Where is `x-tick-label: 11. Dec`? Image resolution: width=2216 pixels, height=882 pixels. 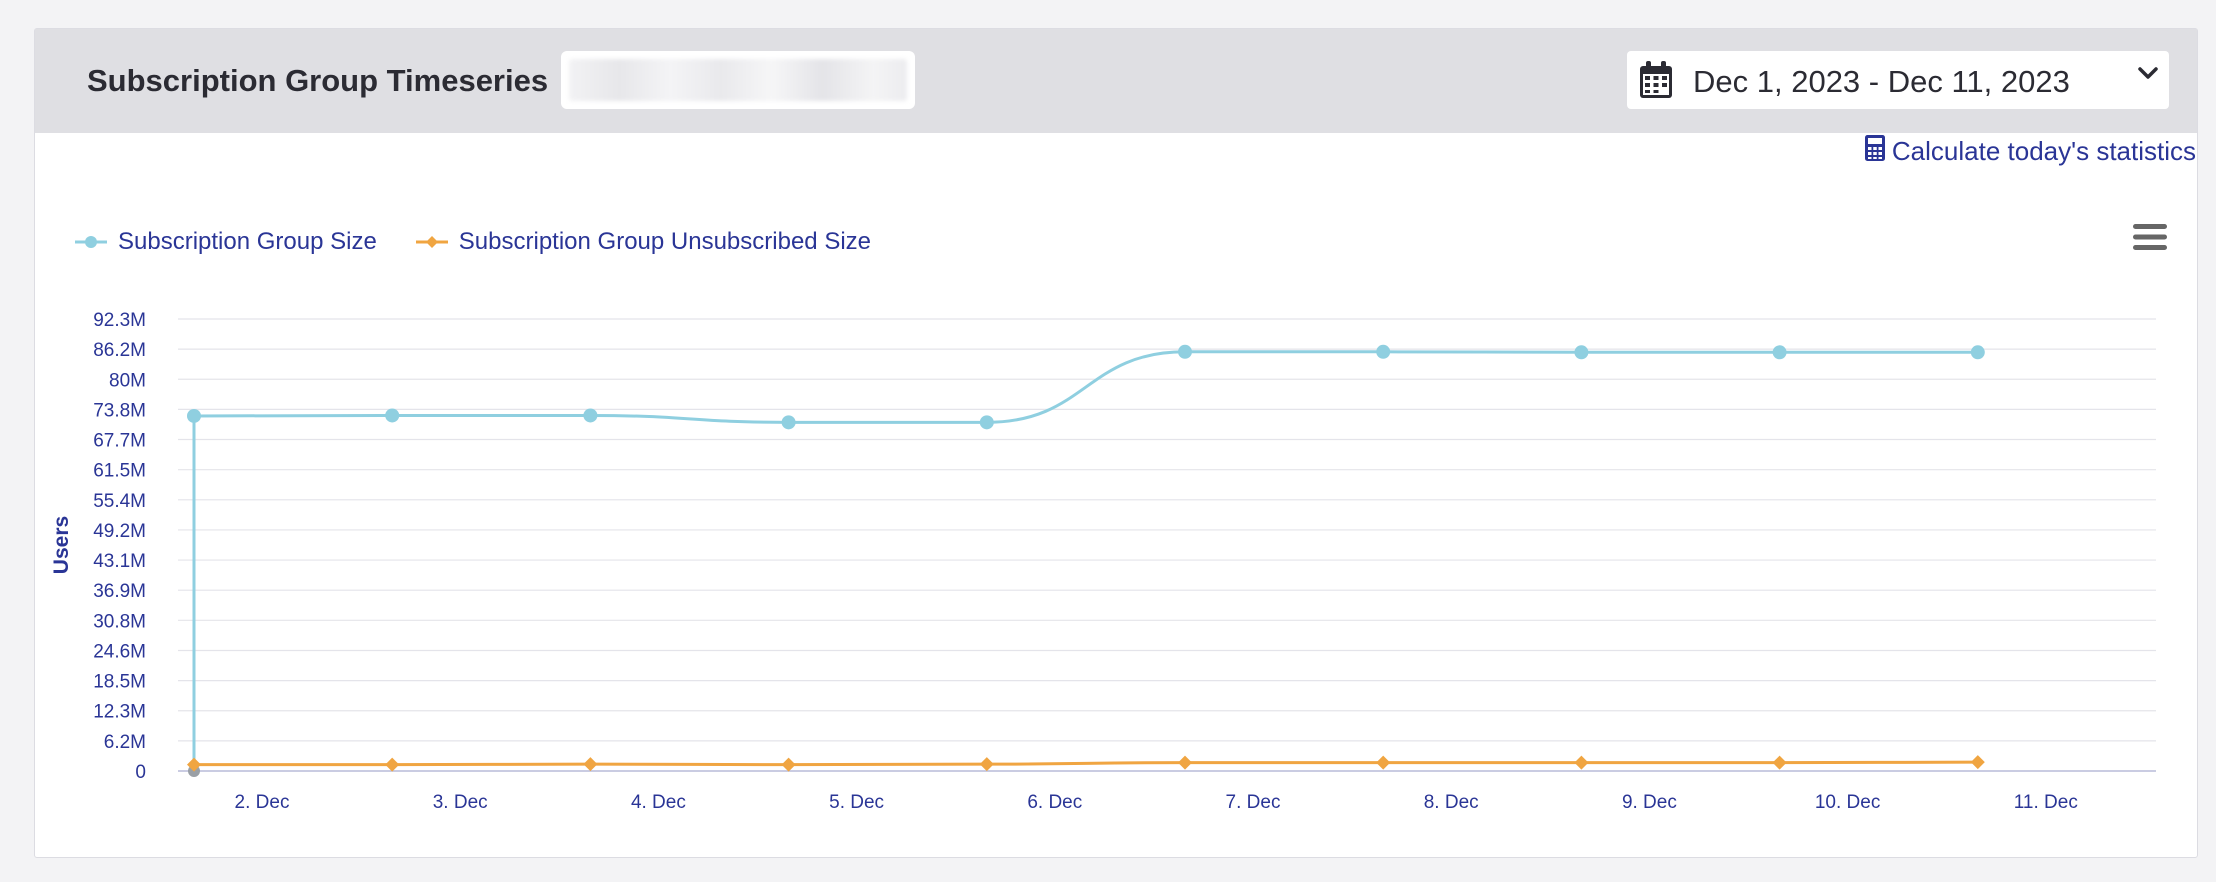 x-tick-label: 11. Dec is located at coordinates (2046, 802).